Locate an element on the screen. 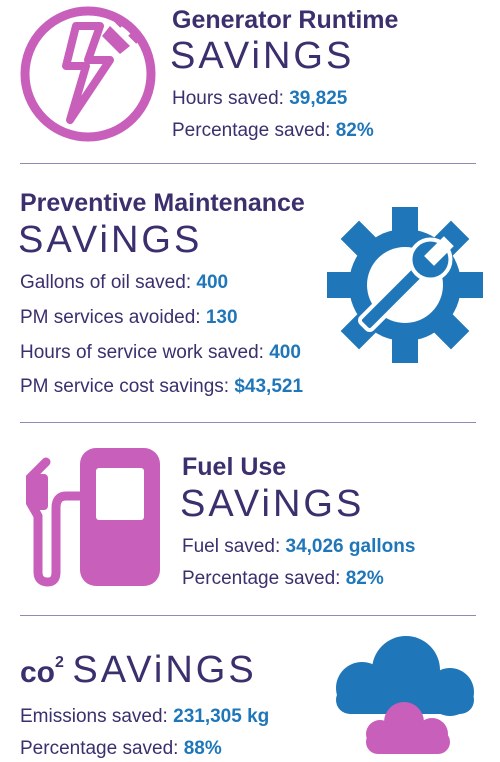  fuel-savings-heading: SAViNGS is located at coordinates (272, 504).